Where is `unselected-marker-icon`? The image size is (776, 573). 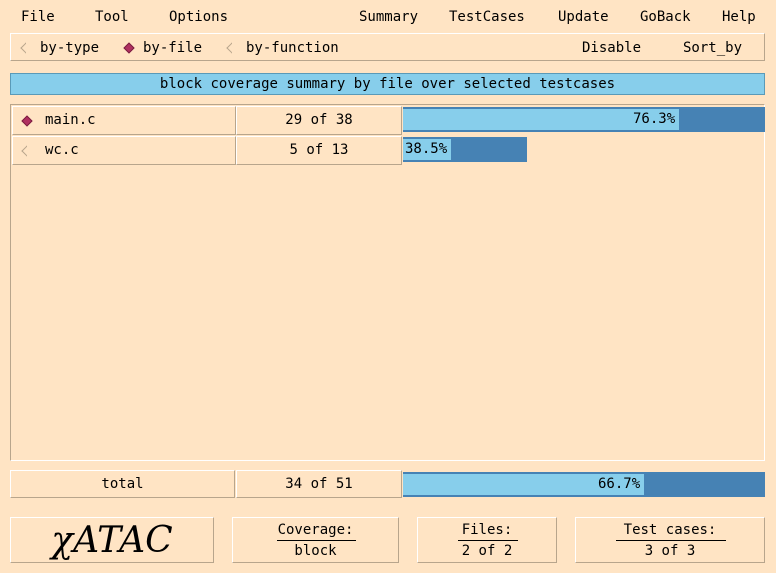
unselected-marker-icon is located at coordinates (27, 150).